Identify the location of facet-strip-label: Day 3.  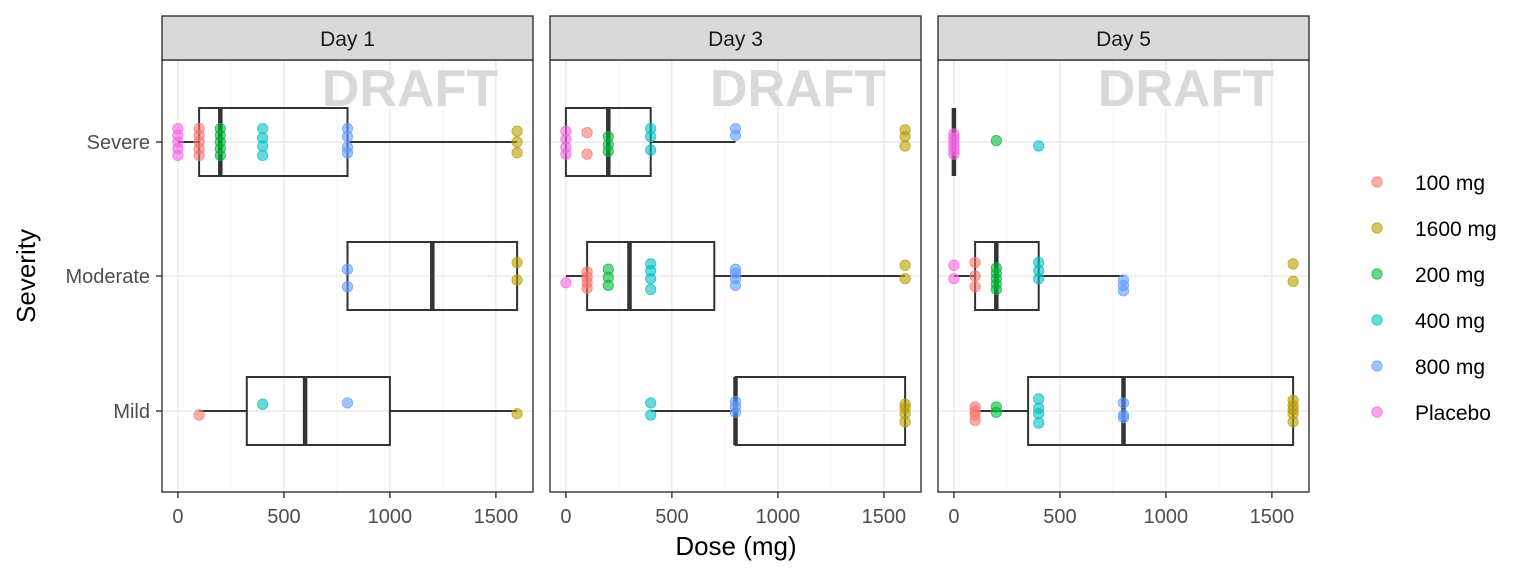
(735, 39).